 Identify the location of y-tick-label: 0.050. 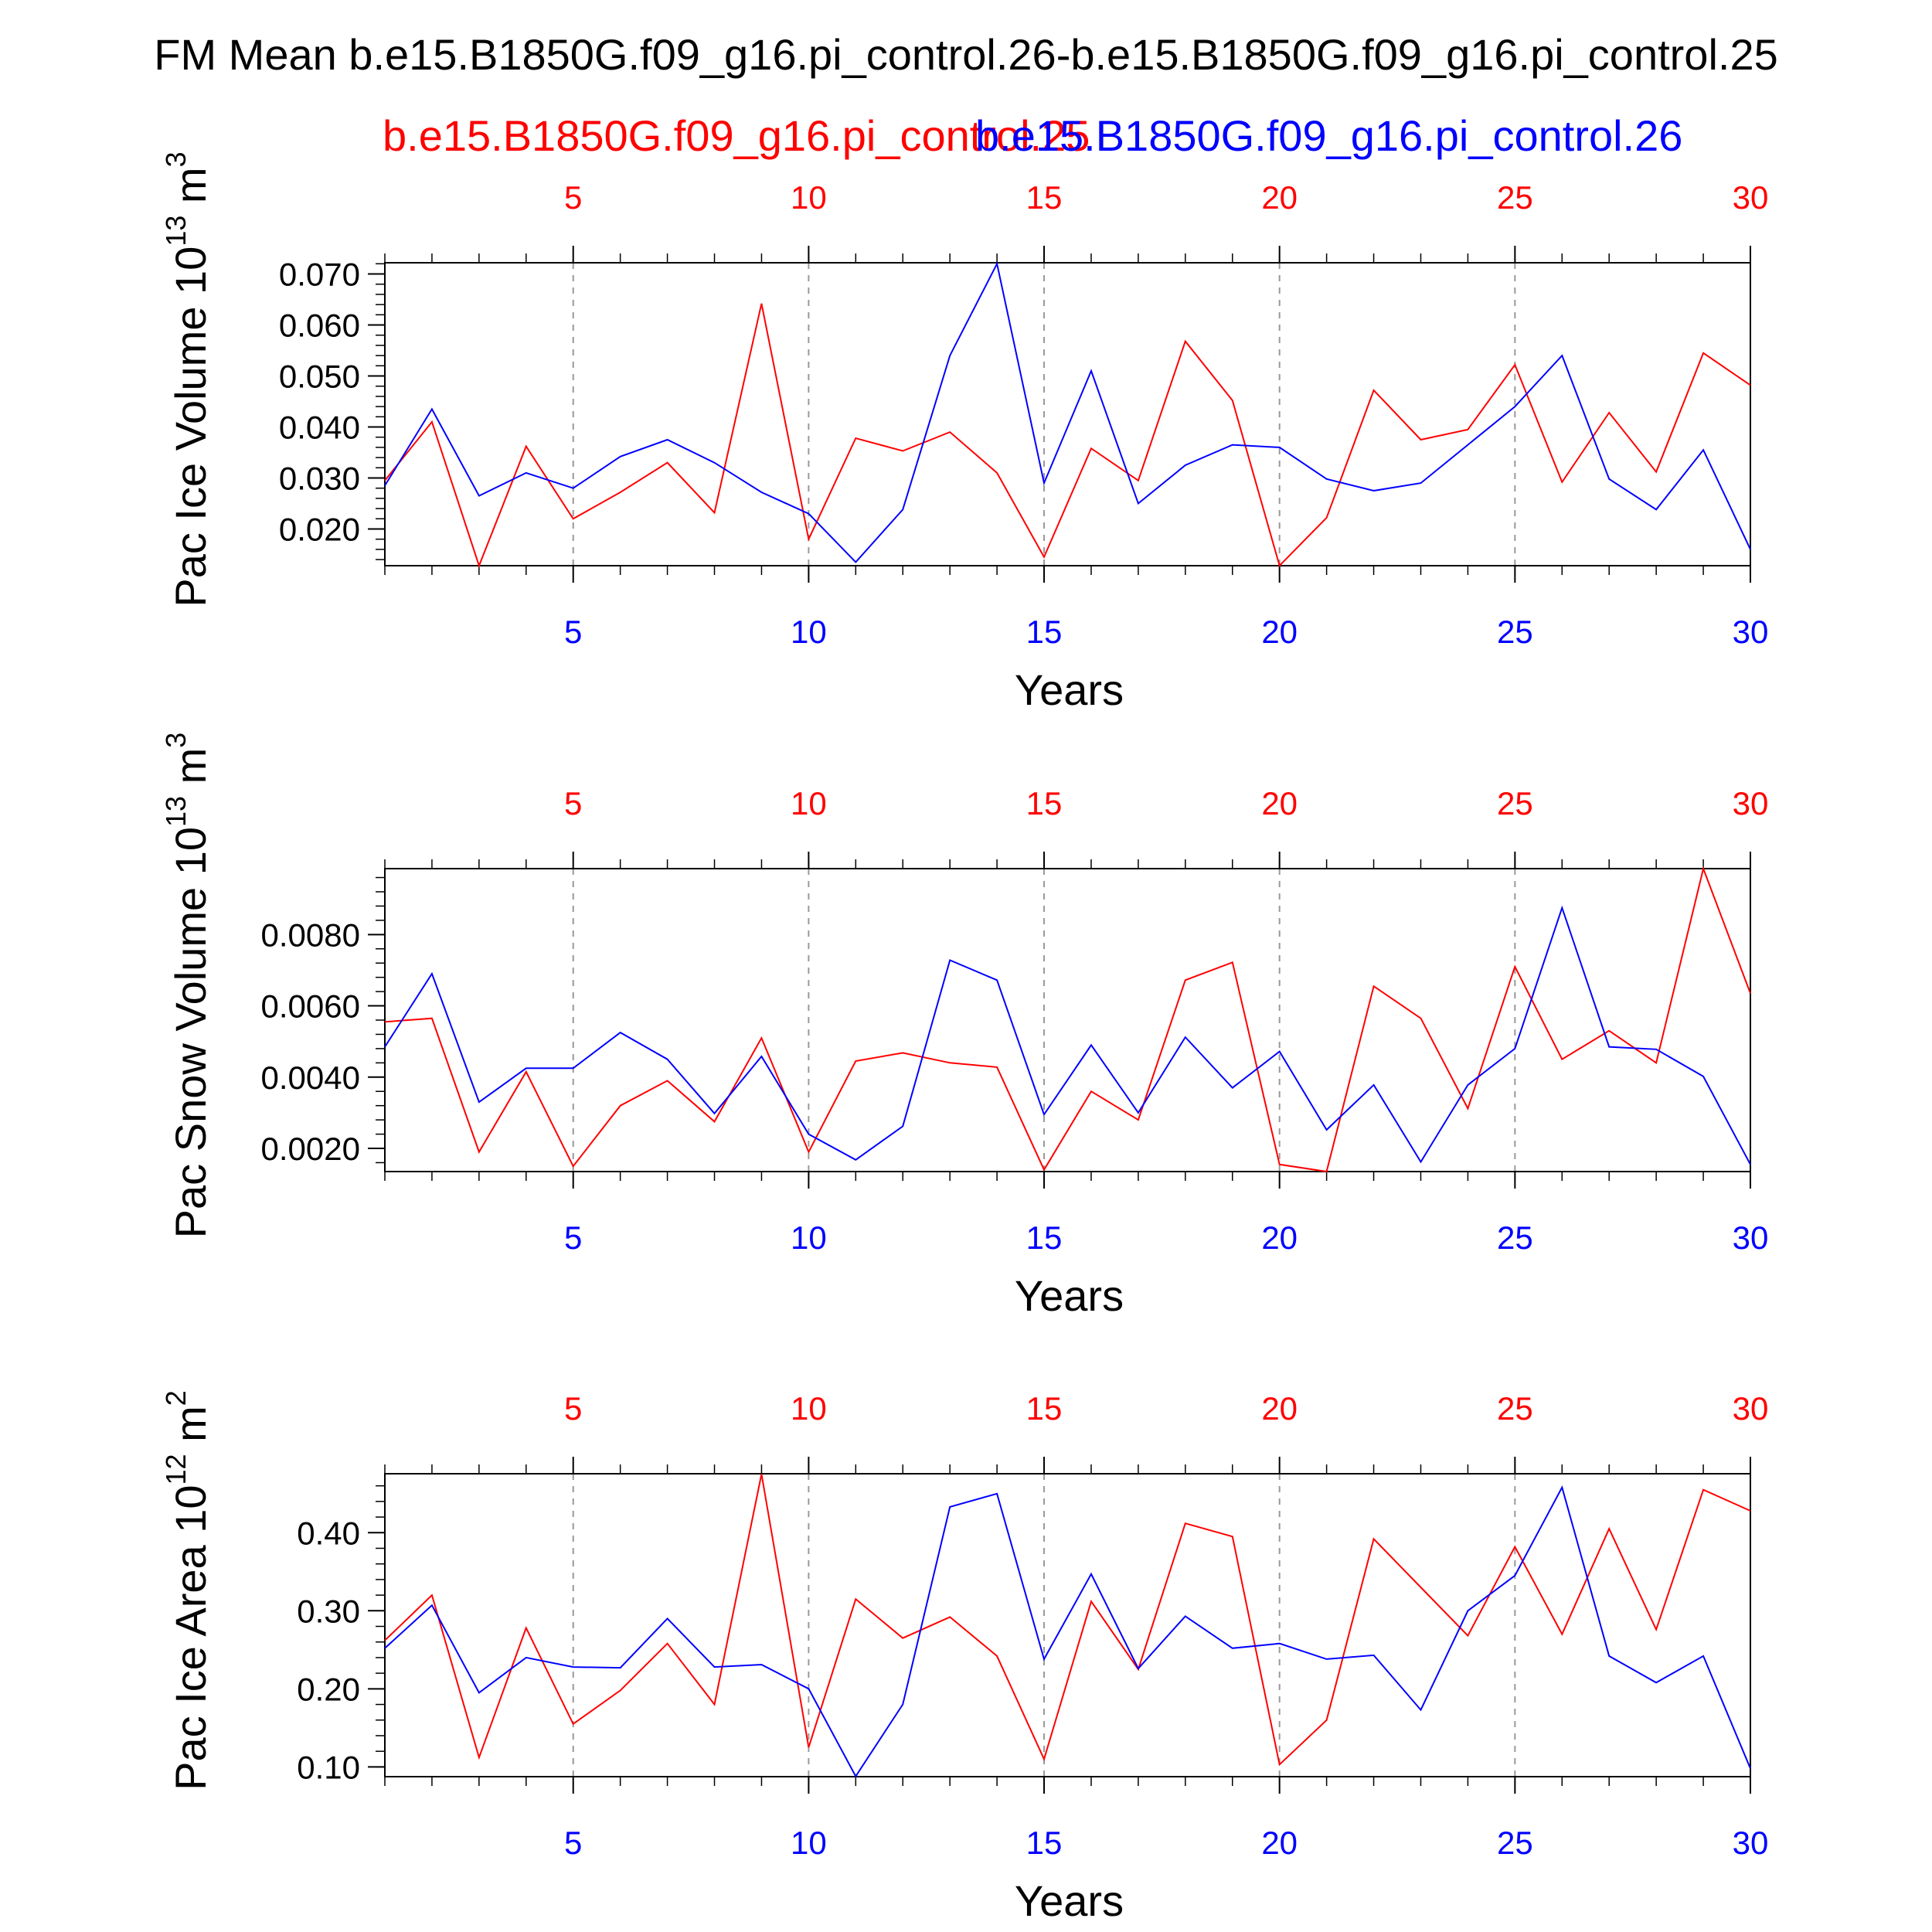
(319, 377).